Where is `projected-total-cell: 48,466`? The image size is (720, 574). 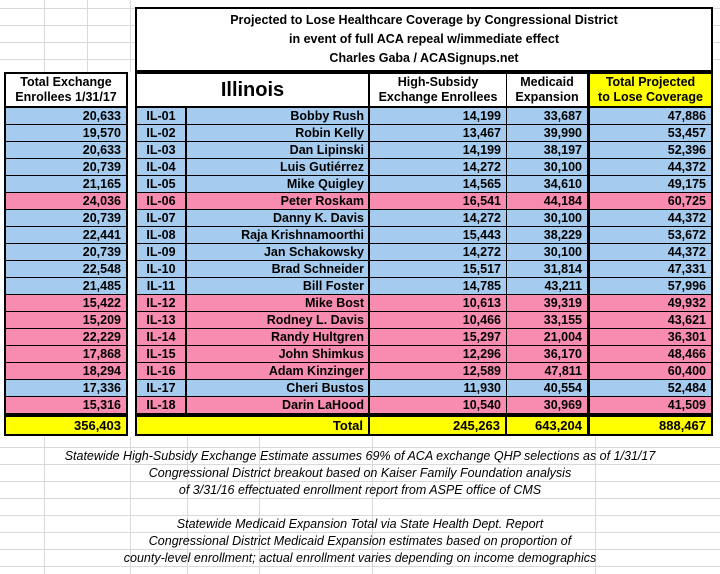 projected-total-cell: 48,466 is located at coordinates (686, 354).